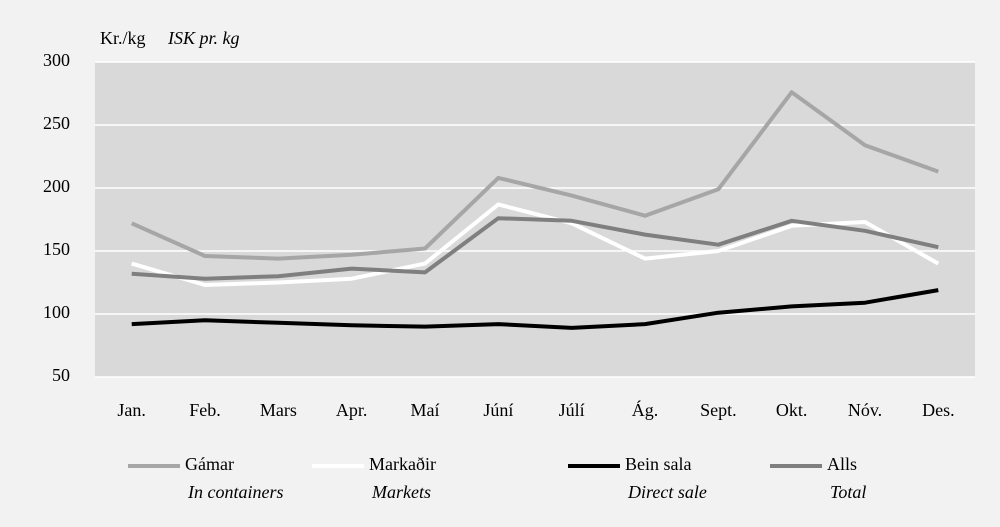 This screenshot has width=1000, height=527. Describe the element at coordinates (203, 38) in the screenshot. I see `y-axis-label-en: ISK pr. kg` at that location.